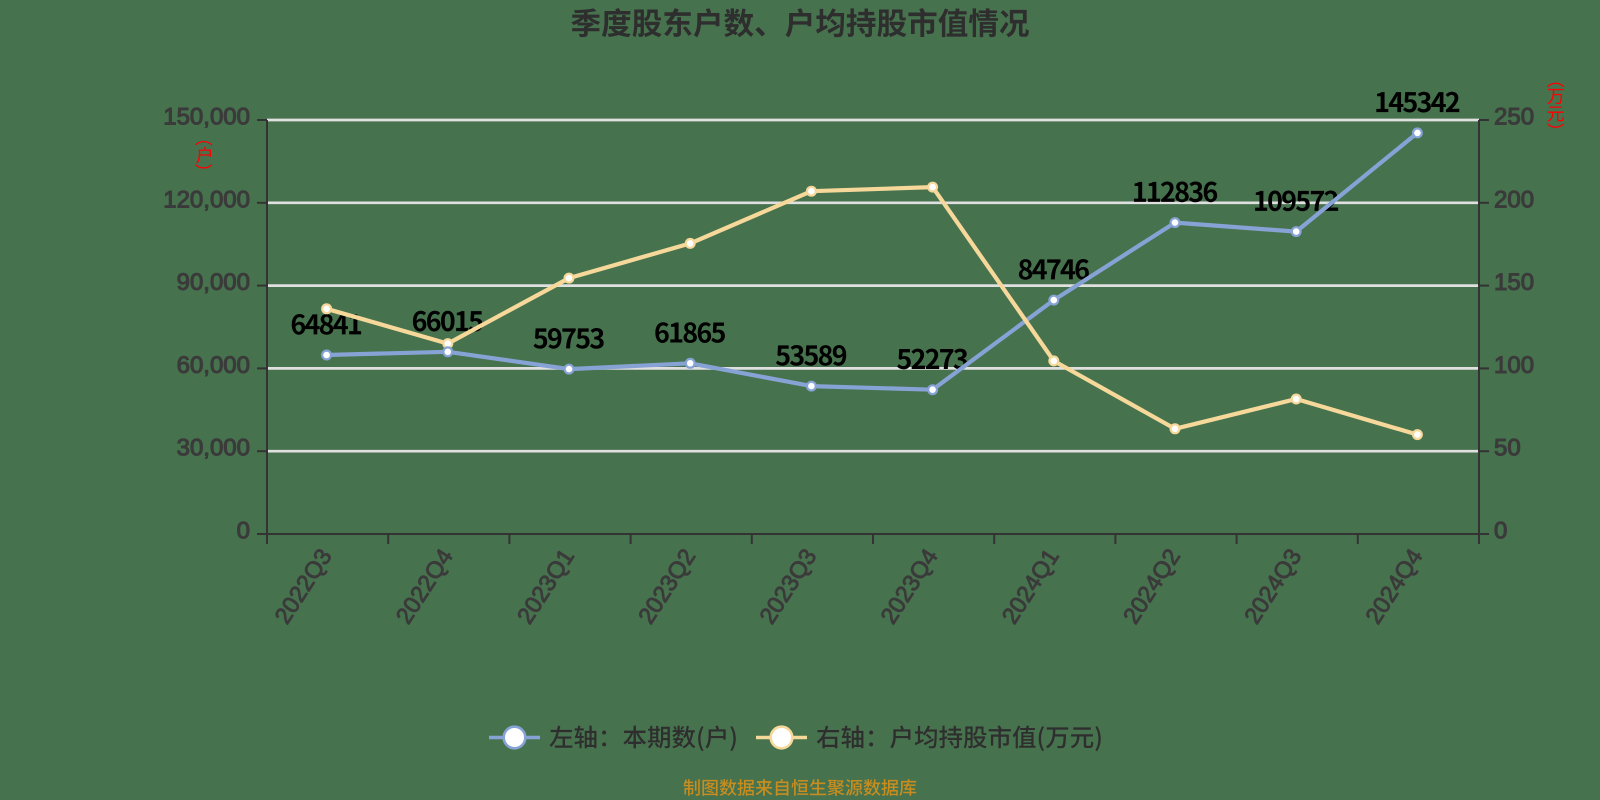 This screenshot has width=1600, height=800. I want to click on svg-text: 30,000, so click(213, 448).